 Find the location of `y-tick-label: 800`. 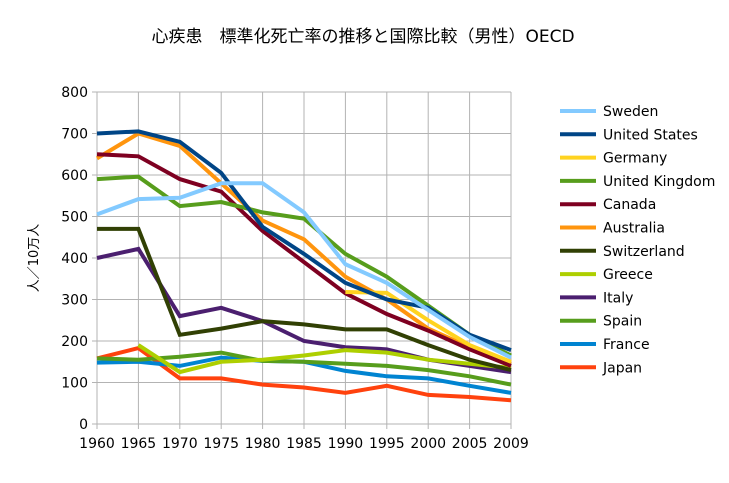

y-tick-label: 800 is located at coordinates (74, 93).